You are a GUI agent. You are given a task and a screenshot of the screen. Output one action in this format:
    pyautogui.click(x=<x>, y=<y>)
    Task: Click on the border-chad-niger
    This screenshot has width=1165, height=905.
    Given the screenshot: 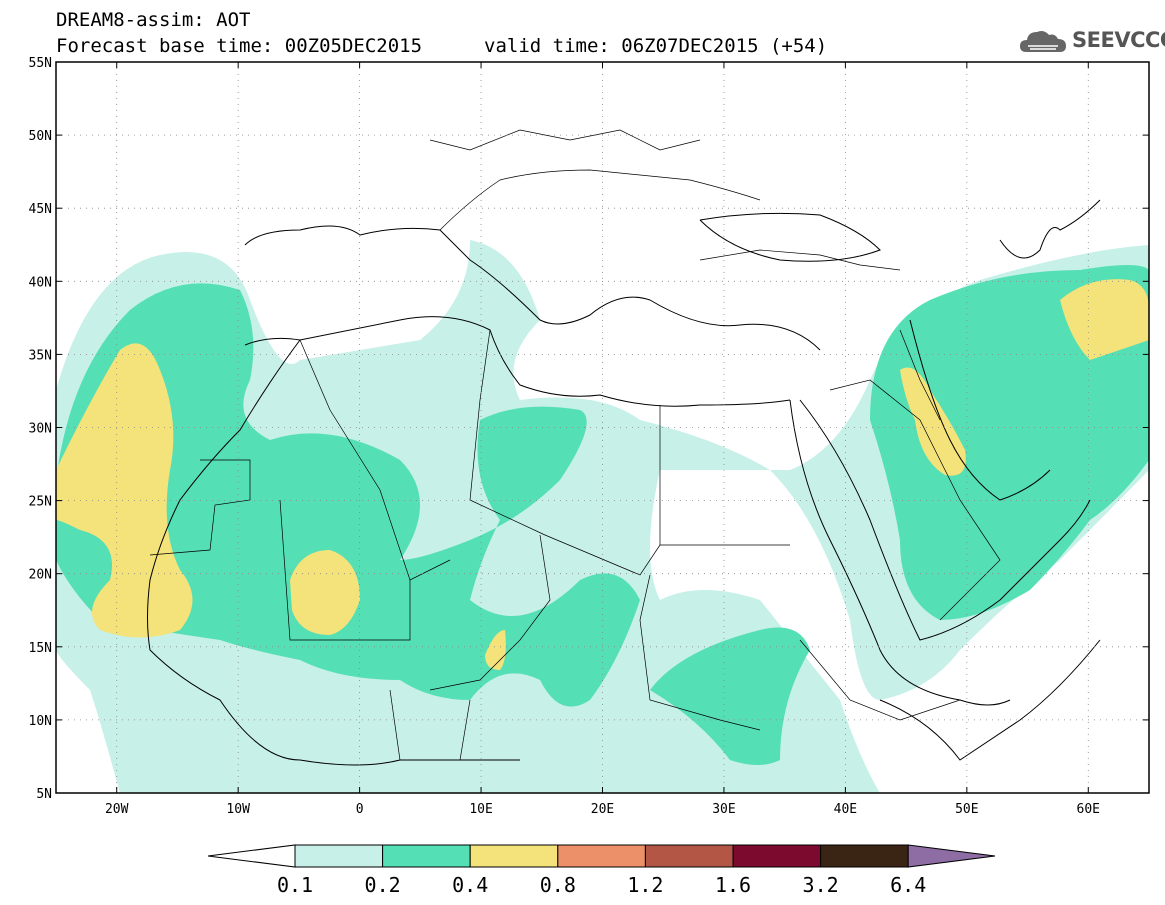 What is the action you would take?
    pyautogui.click(x=490, y=612)
    